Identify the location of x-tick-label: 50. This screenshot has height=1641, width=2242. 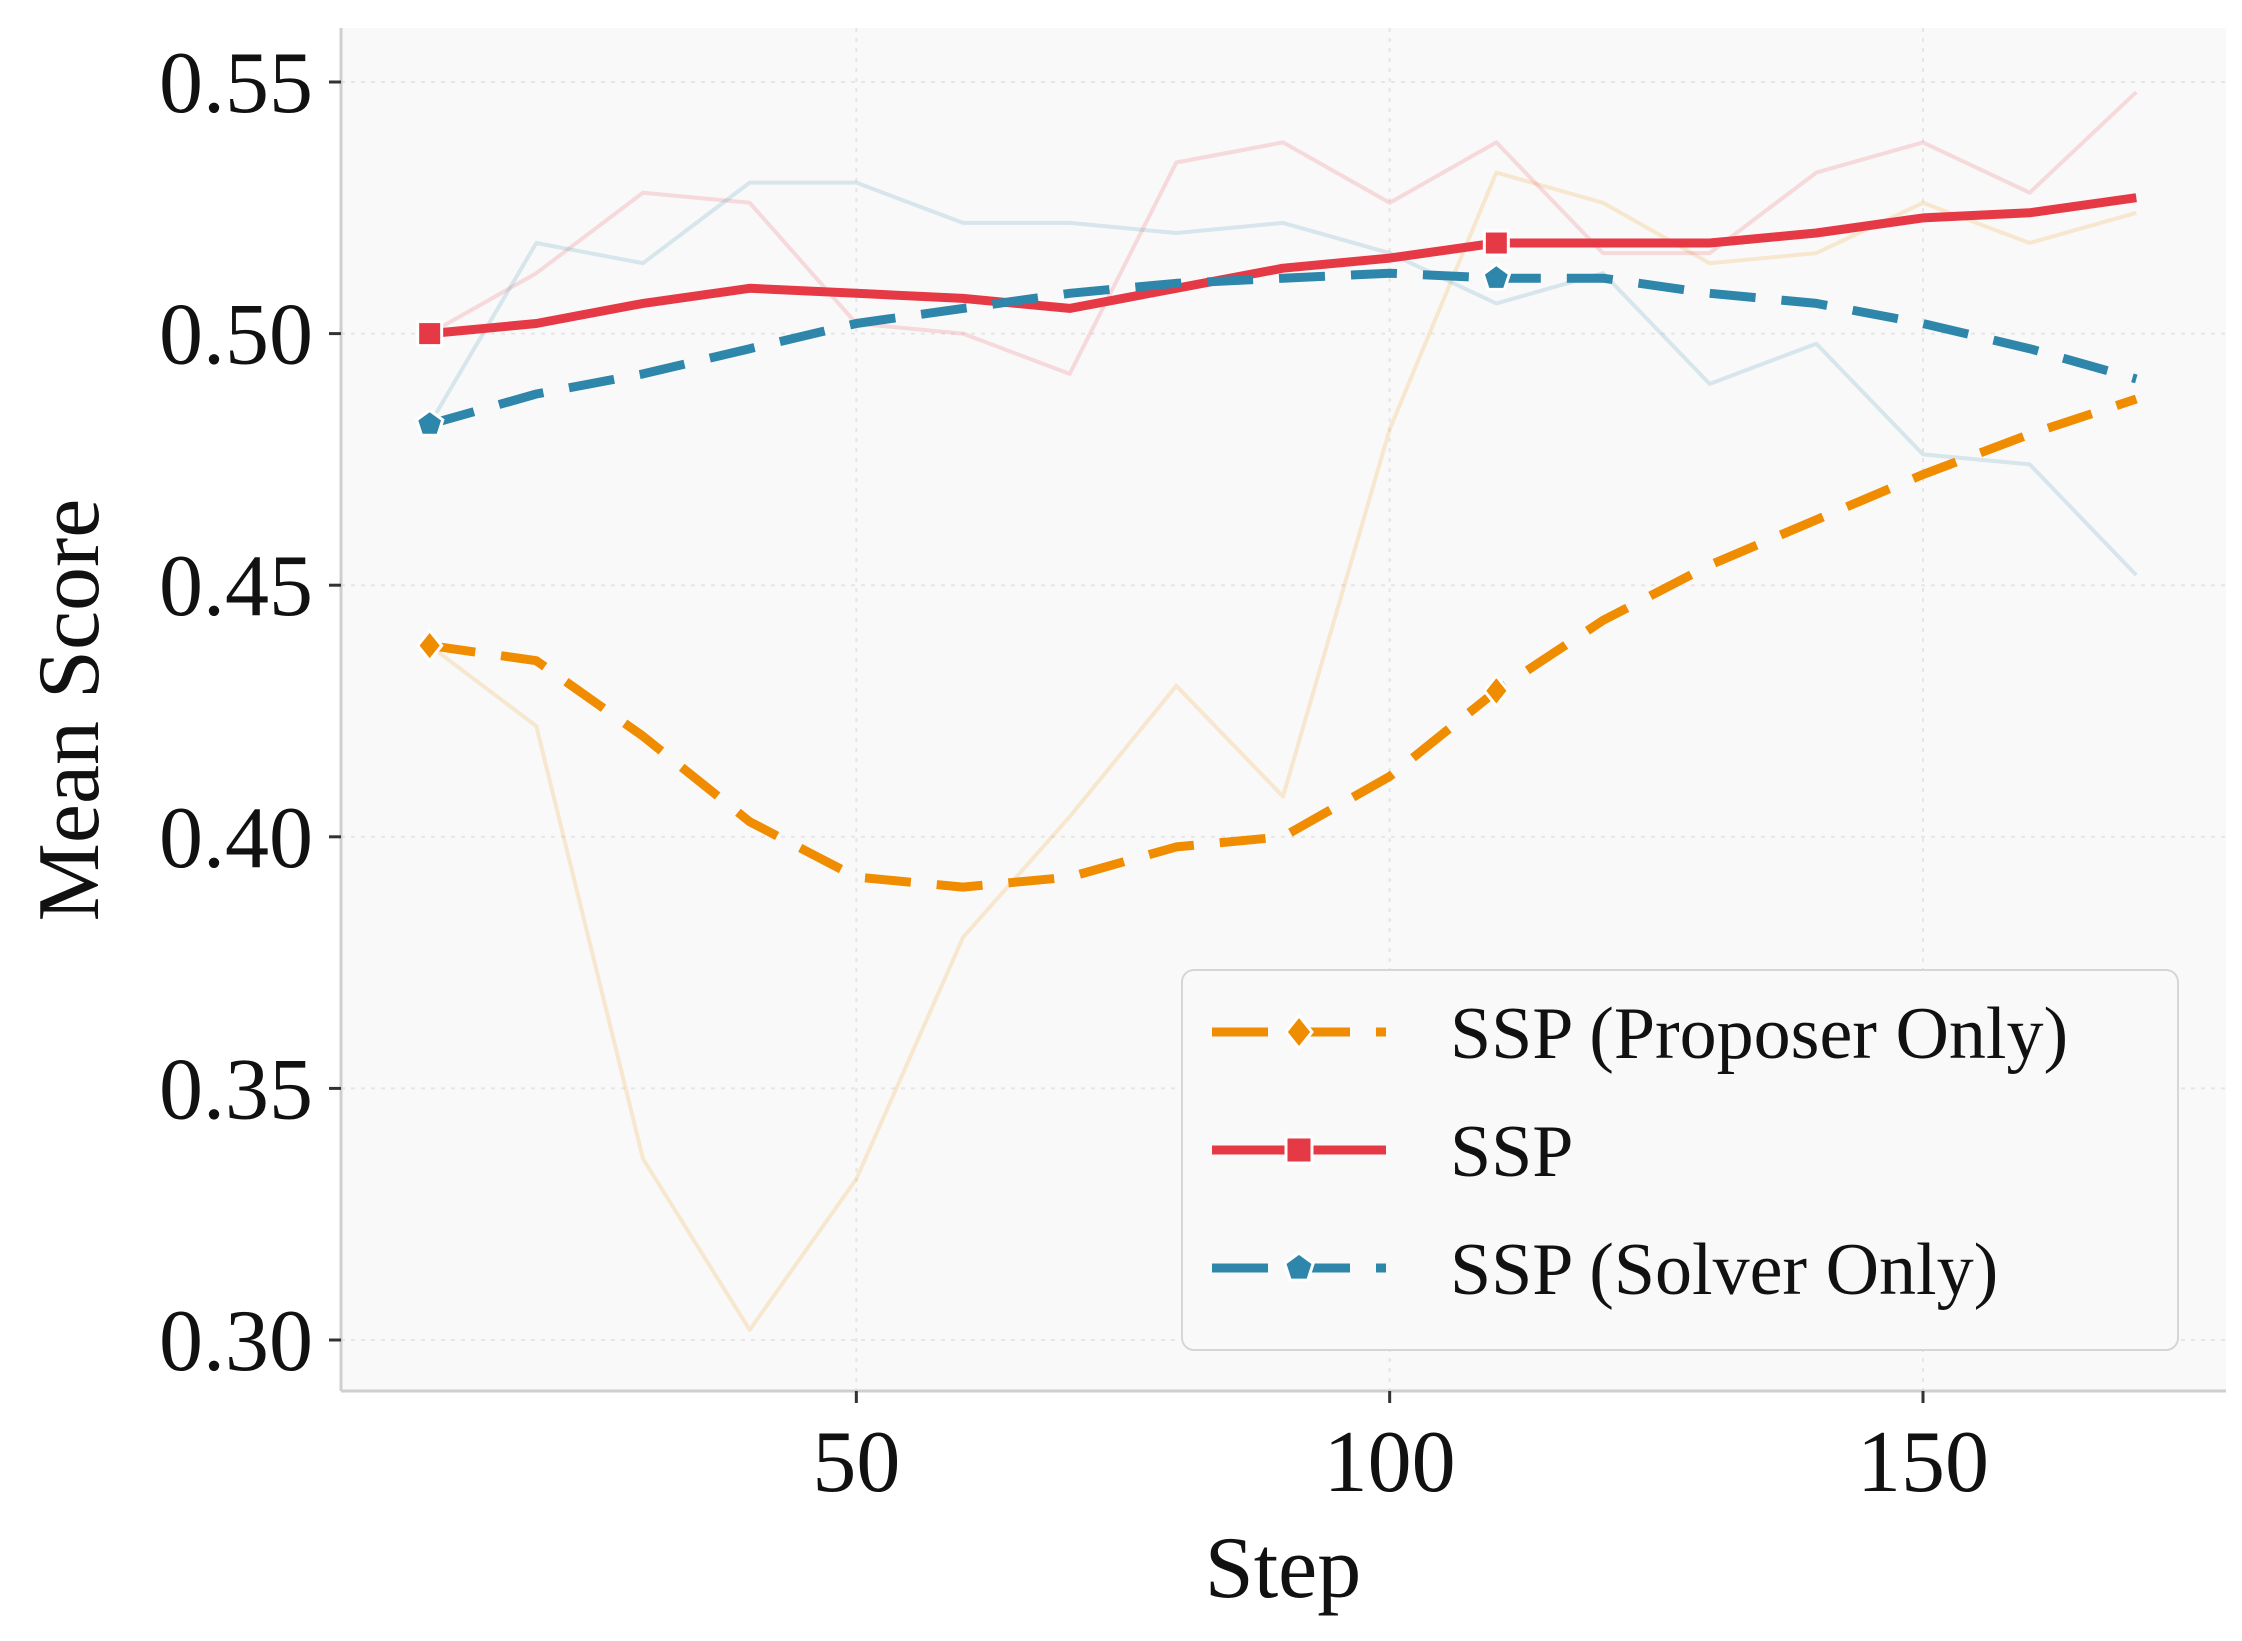
(856, 1462).